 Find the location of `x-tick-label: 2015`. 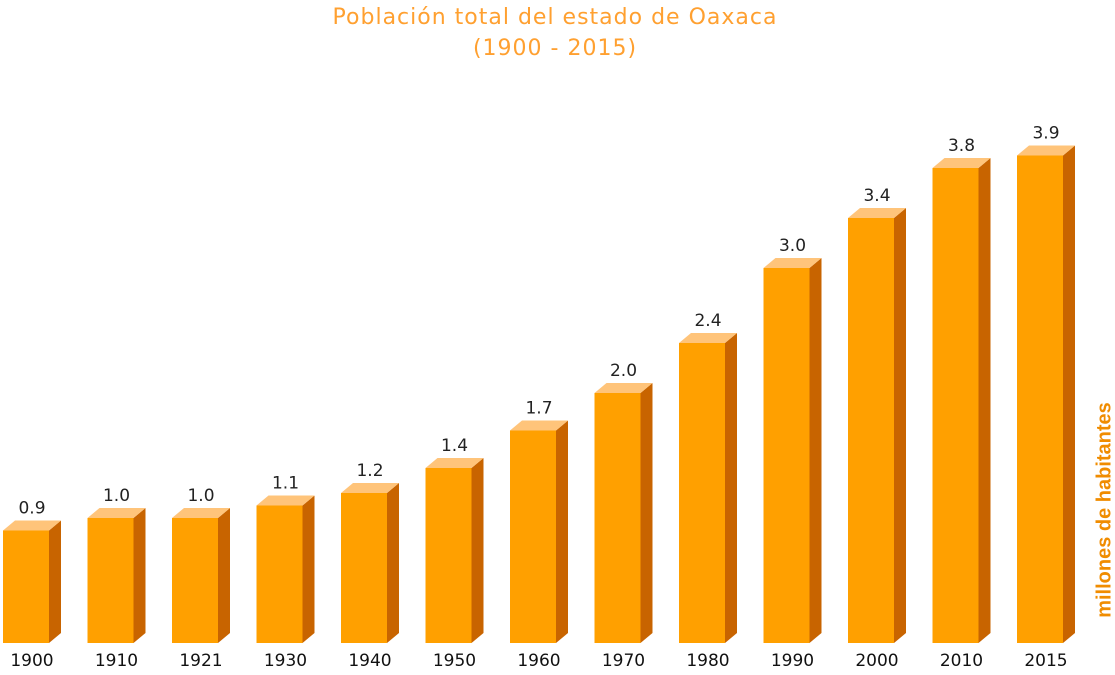

x-tick-label: 2015 is located at coordinates (1045, 661).